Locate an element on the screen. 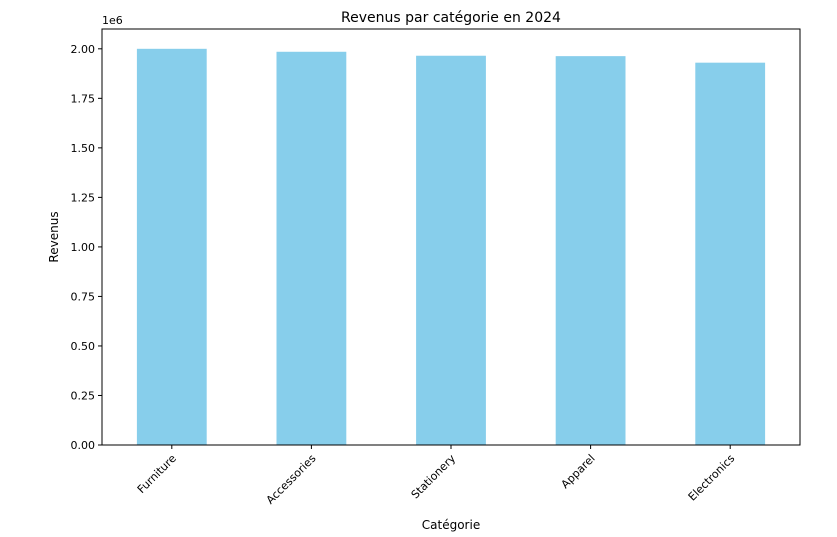 The height and width of the screenshot is (537, 837). bar-electronics is located at coordinates (730, 254).